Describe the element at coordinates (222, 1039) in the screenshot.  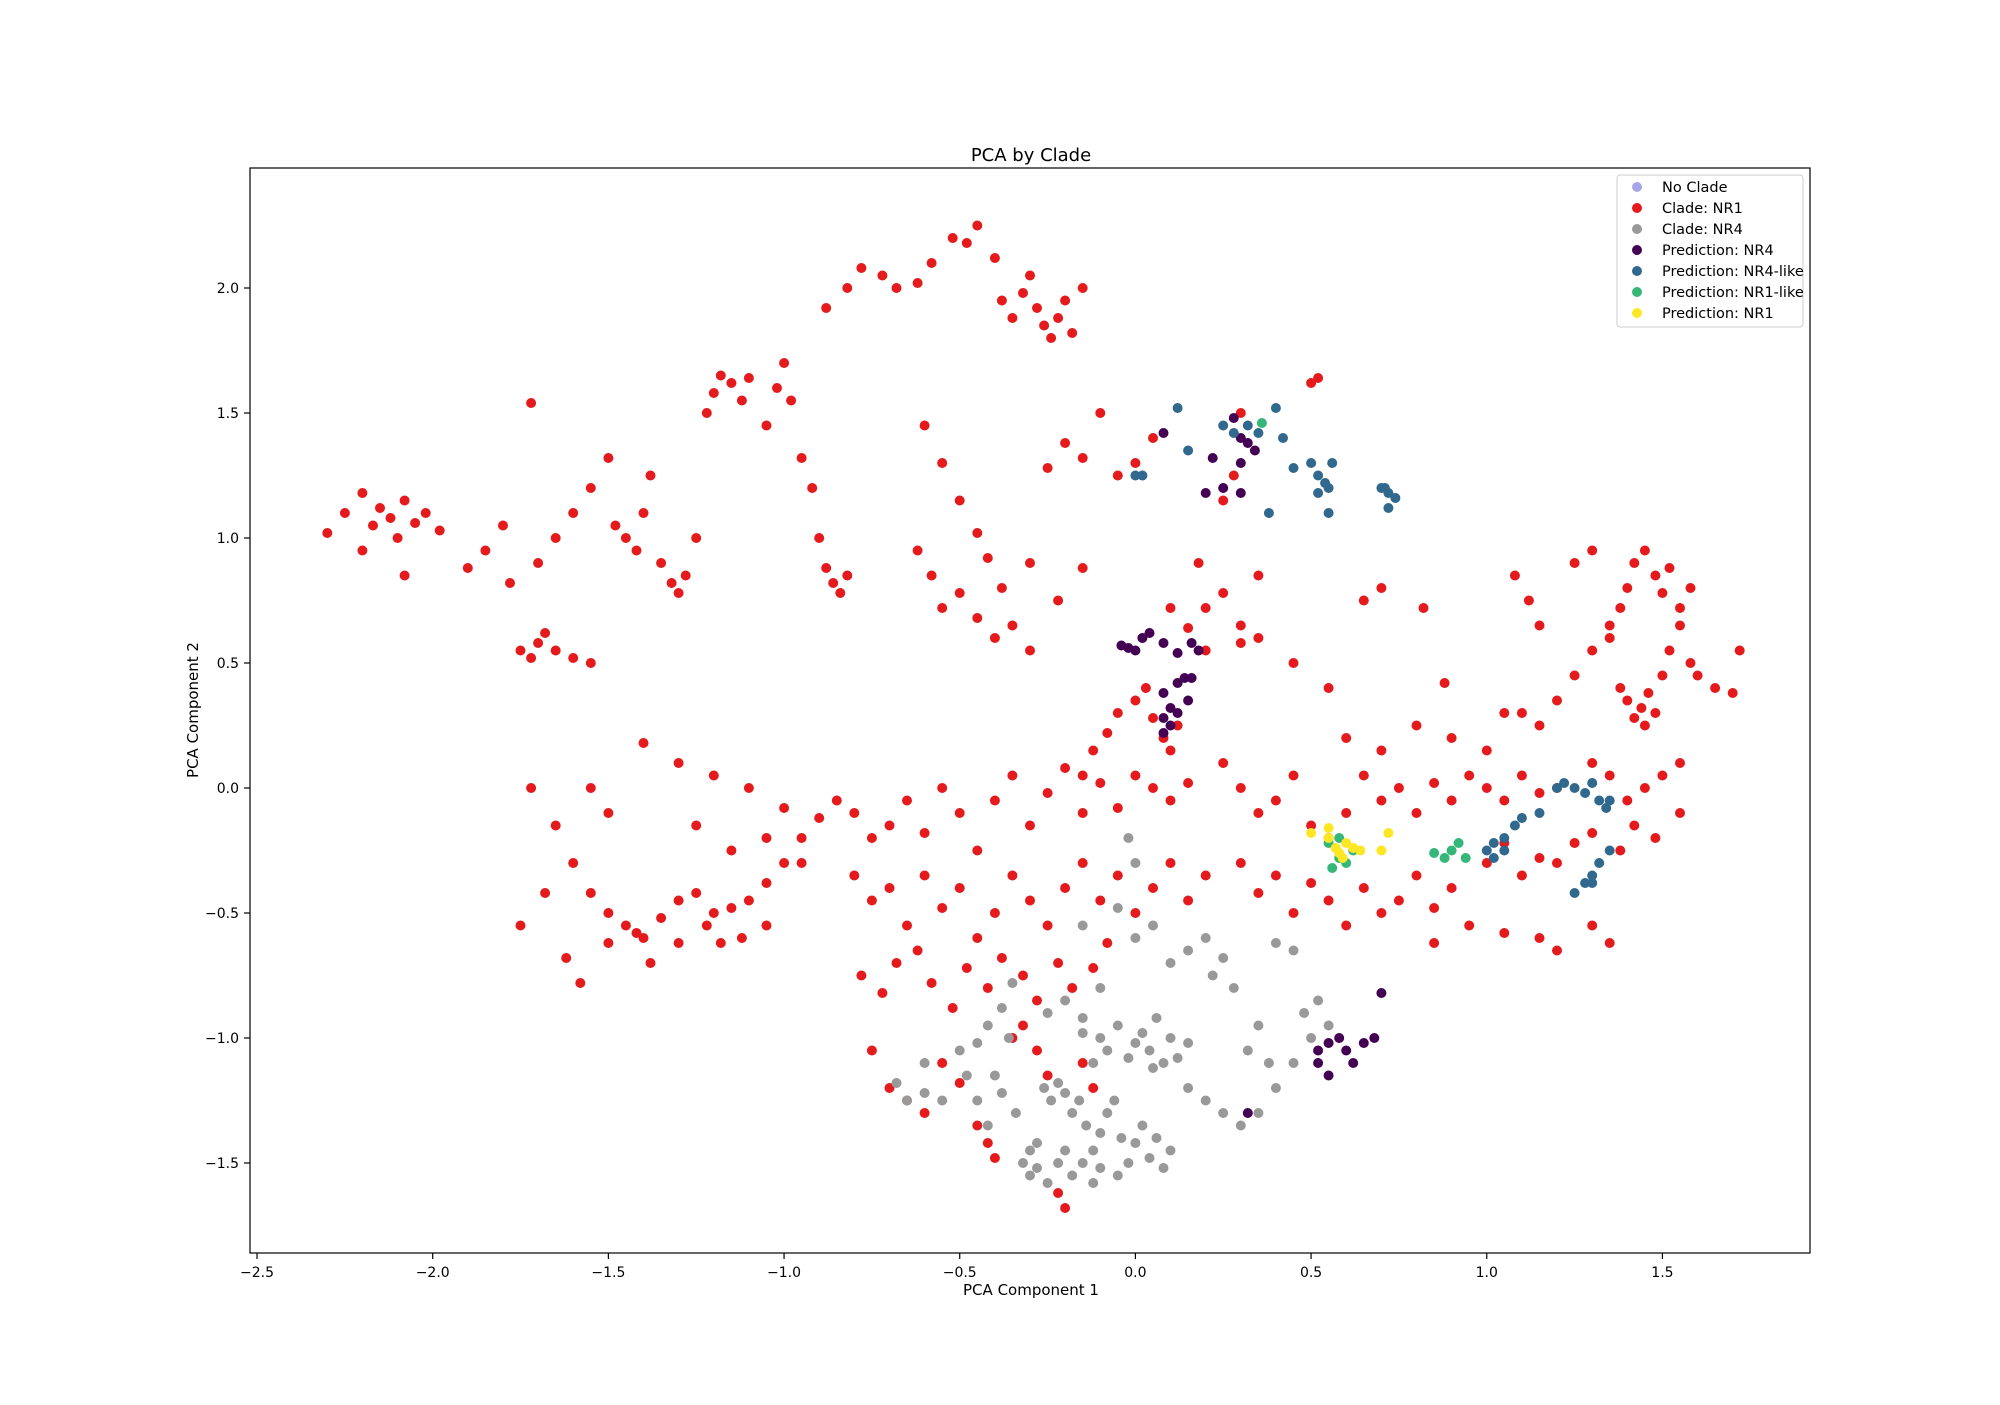
I see `y-tick-label: −1.0` at that location.